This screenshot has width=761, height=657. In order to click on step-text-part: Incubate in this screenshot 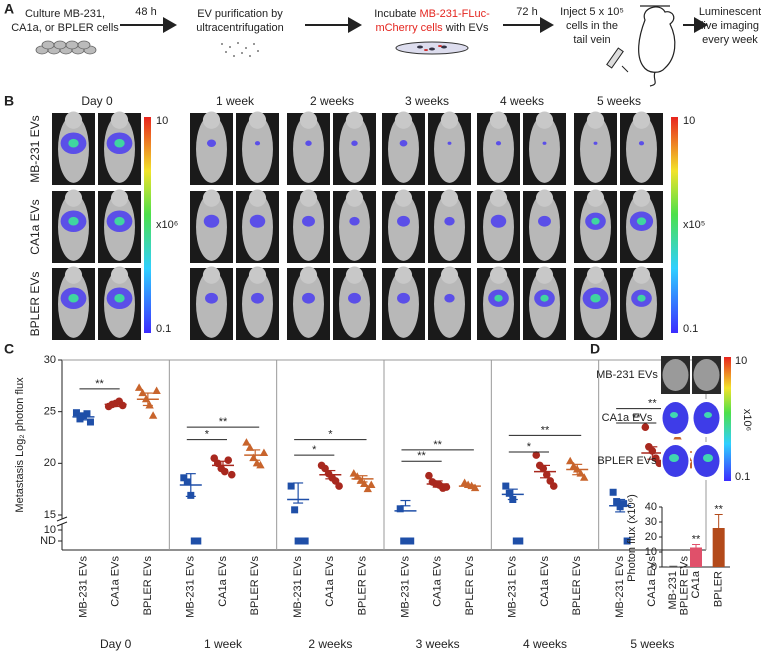, I will do `click(396, 14)`.